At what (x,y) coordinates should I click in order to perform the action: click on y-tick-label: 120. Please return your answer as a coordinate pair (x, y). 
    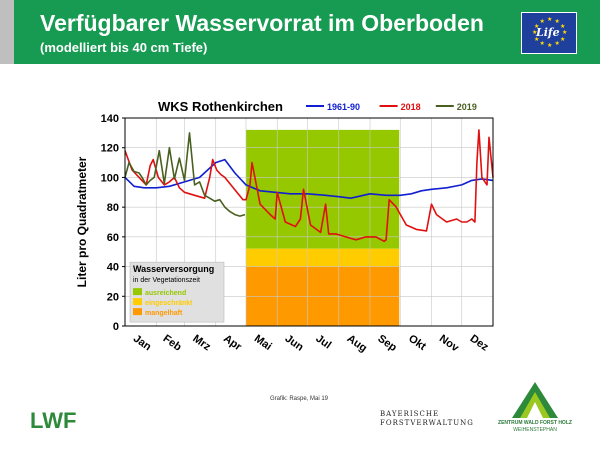
    Looking at the image, I should click on (110, 149).